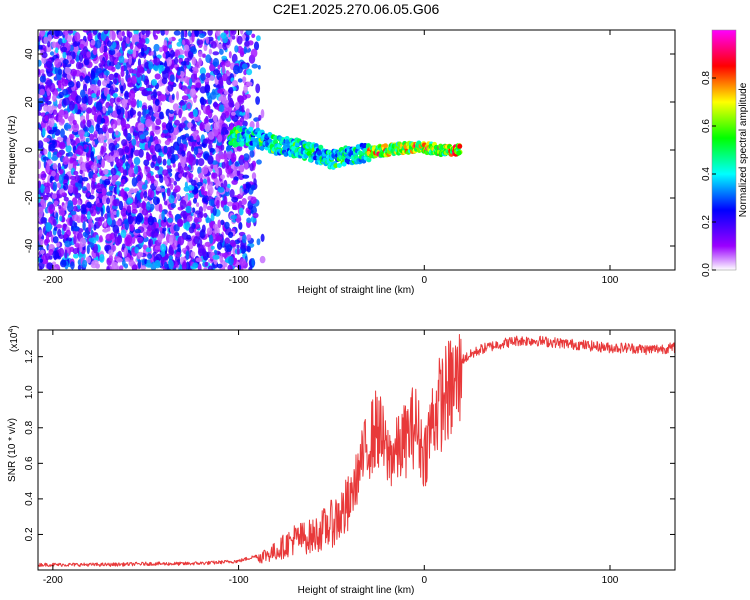 Image resolution: width=750 pixels, height=600 pixels. What do you see at coordinates (743, 149) in the screenshot?
I see `colorbar-label: Normalized spectral amplitude` at bounding box center [743, 149].